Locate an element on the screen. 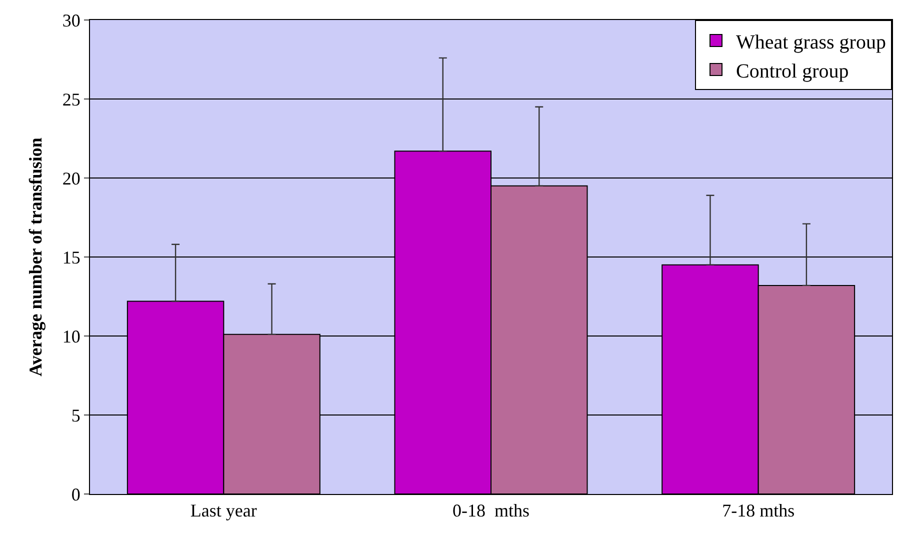  y-tick-label: 5 is located at coordinates (75, 415).